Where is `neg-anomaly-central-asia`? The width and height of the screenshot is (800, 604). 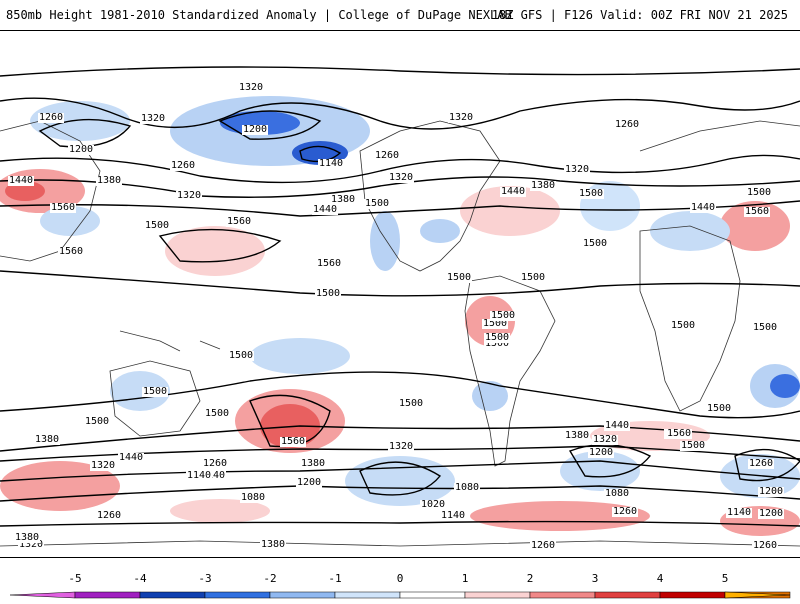
neg-anomaly-central-asia is located at coordinates (70, 221).